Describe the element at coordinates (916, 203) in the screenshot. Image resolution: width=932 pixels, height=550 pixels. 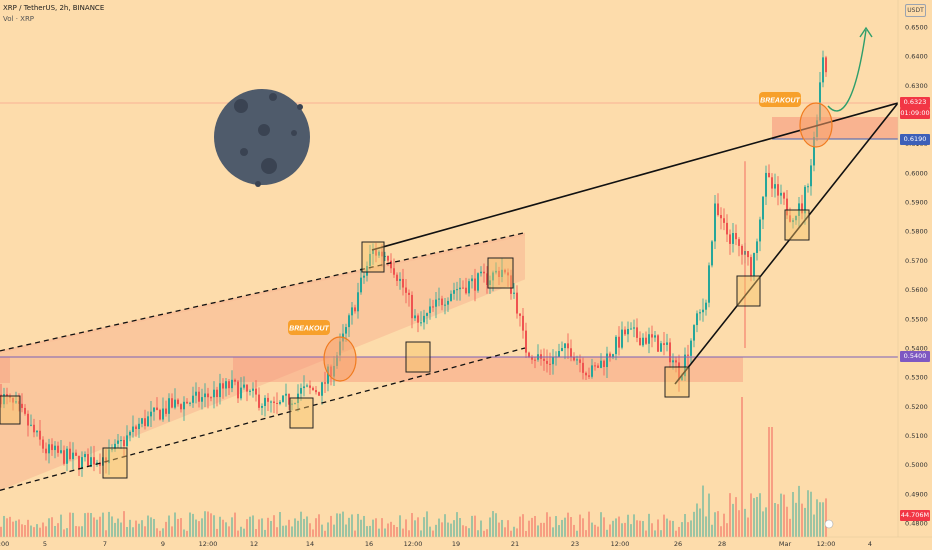
I see `price-tick-label: 0.5900` at that location.